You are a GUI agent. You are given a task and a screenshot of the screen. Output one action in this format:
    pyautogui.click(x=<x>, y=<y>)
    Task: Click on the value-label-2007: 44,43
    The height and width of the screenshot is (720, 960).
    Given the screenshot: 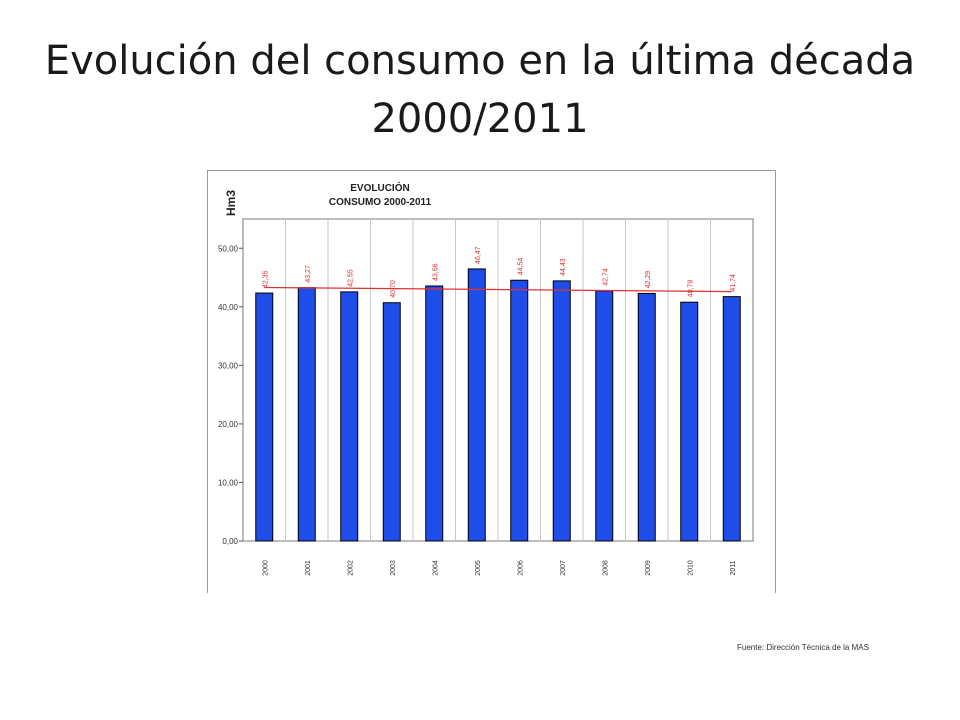 What is the action you would take?
    pyautogui.click(x=563, y=267)
    